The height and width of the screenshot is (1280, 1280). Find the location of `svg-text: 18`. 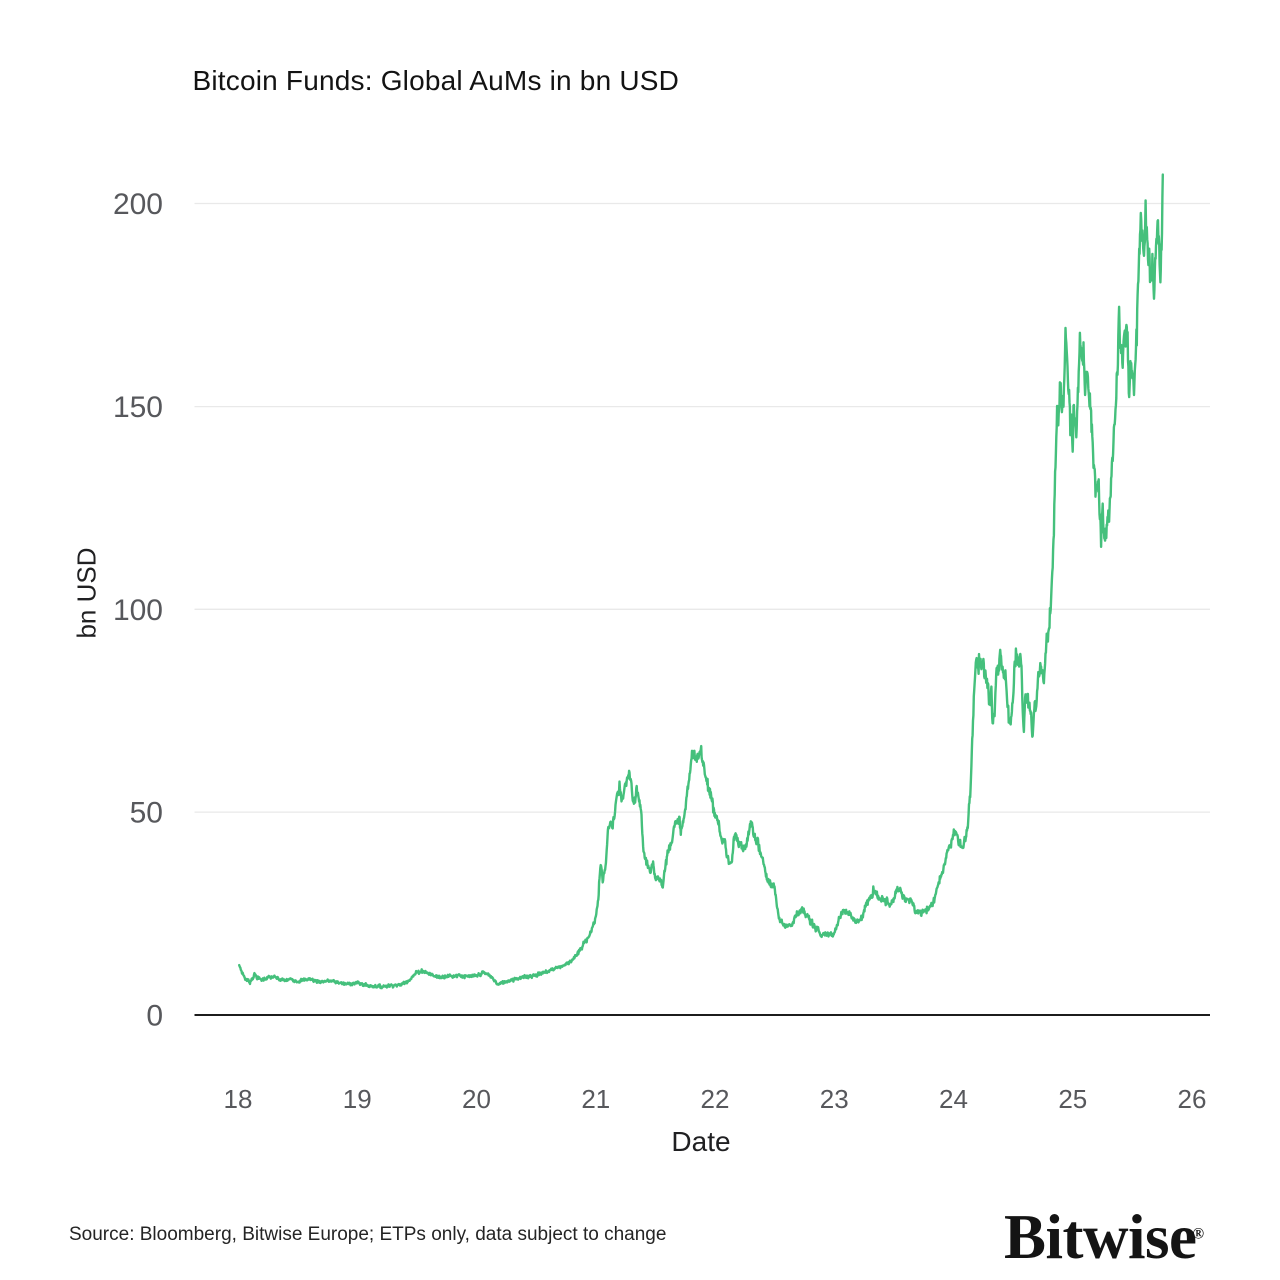

svg-text: 18 is located at coordinates (238, 1099).